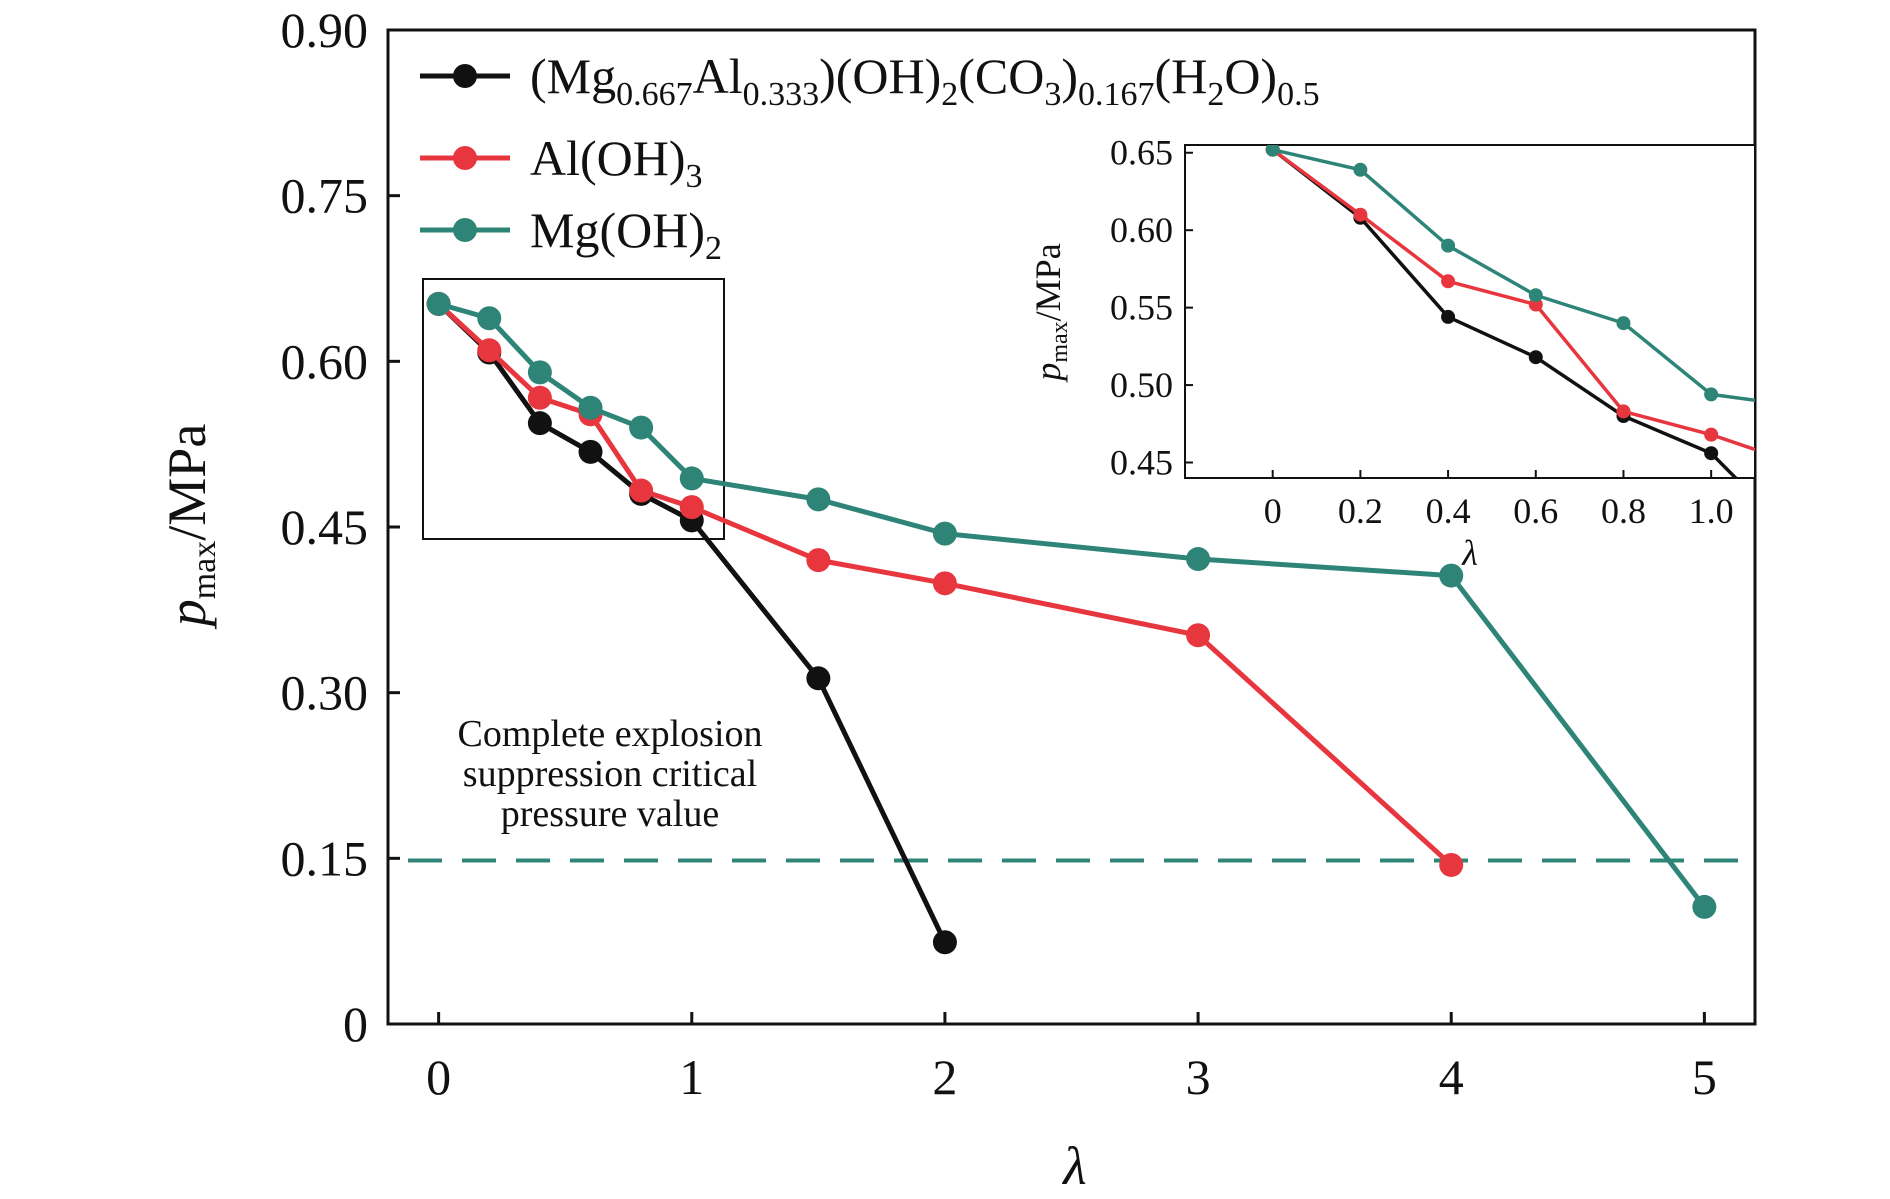  Describe the element at coordinates (1360, 511) in the screenshot. I see `inset-x-tick-label: 0.2` at that location.